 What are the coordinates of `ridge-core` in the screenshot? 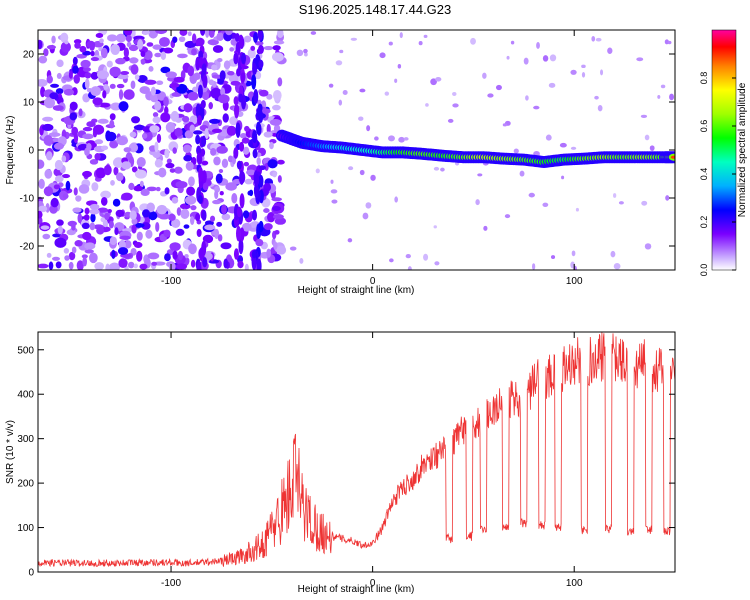 It's located at (672, 157).